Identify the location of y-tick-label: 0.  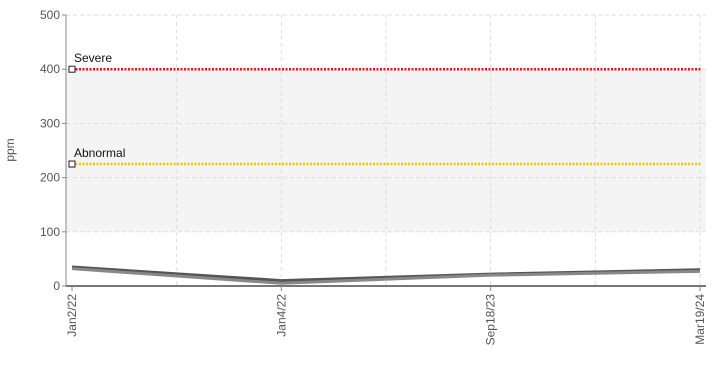
(56, 286).